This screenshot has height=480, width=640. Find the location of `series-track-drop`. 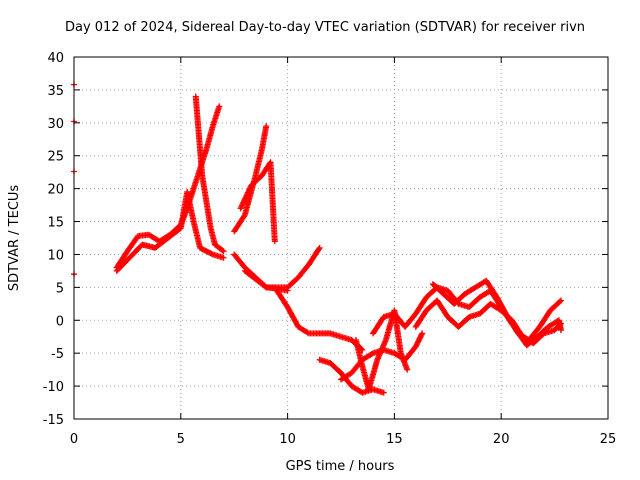

series-track-drop is located at coordinates (282, 267).